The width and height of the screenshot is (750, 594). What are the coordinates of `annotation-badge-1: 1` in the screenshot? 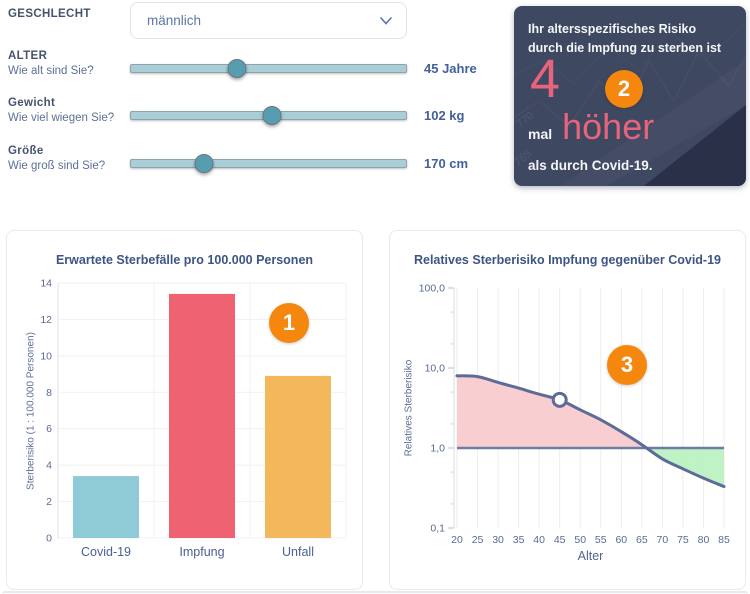 It's located at (289, 323).